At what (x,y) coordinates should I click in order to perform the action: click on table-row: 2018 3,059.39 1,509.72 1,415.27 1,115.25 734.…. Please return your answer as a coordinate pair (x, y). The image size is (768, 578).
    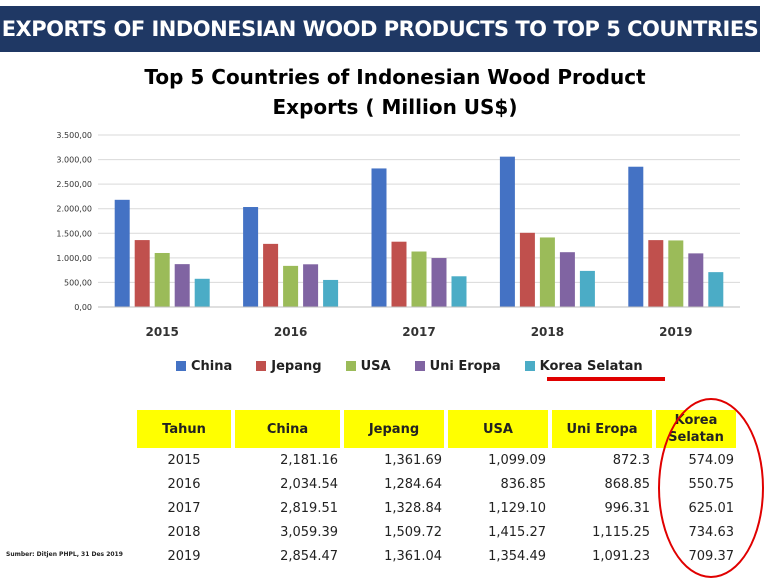
    Looking at the image, I should click on (436, 532).